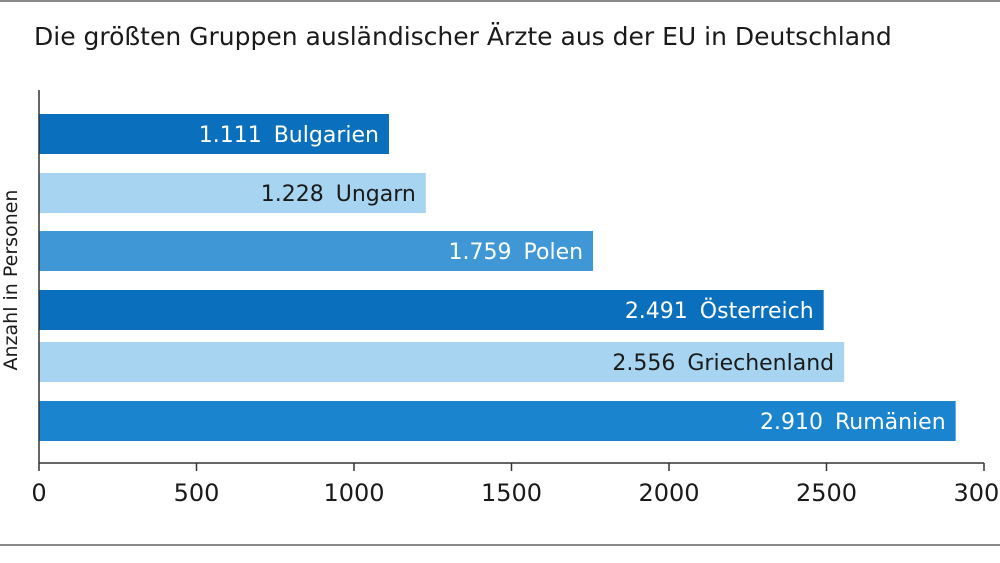 The width and height of the screenshot is (1000, 563). I want to click on bar-value-label-0: 1.111, so click(230, 135).